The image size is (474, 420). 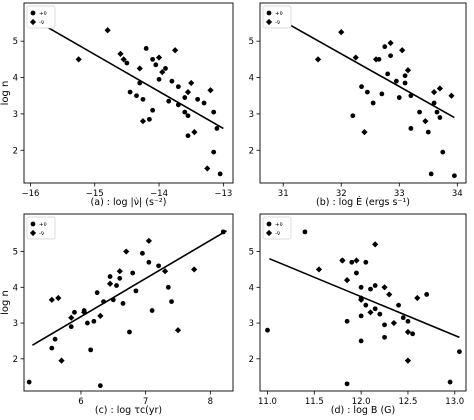 I want to click on x-tick-label: −16, so click(x=30, y=194).